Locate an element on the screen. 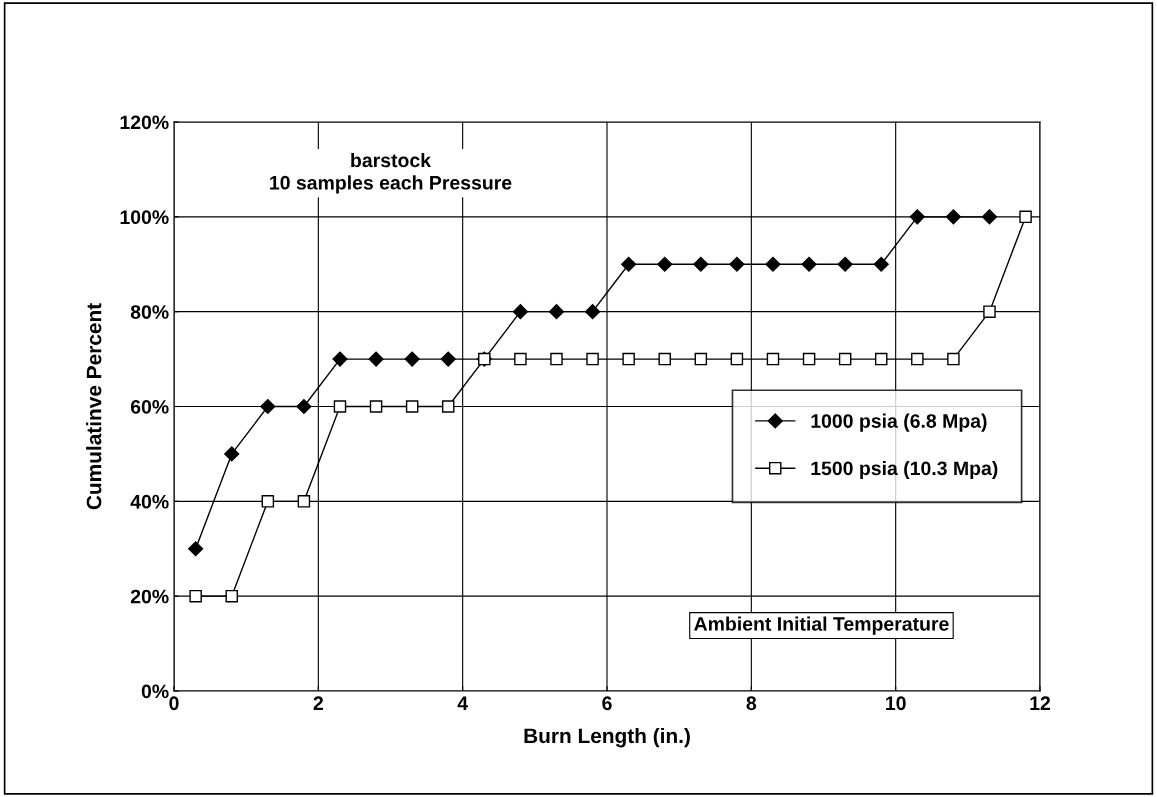 Image resolution: width=1157 pixels, height=797 pixels. y-tick-label: 20% is located at coordinates (149, 596).